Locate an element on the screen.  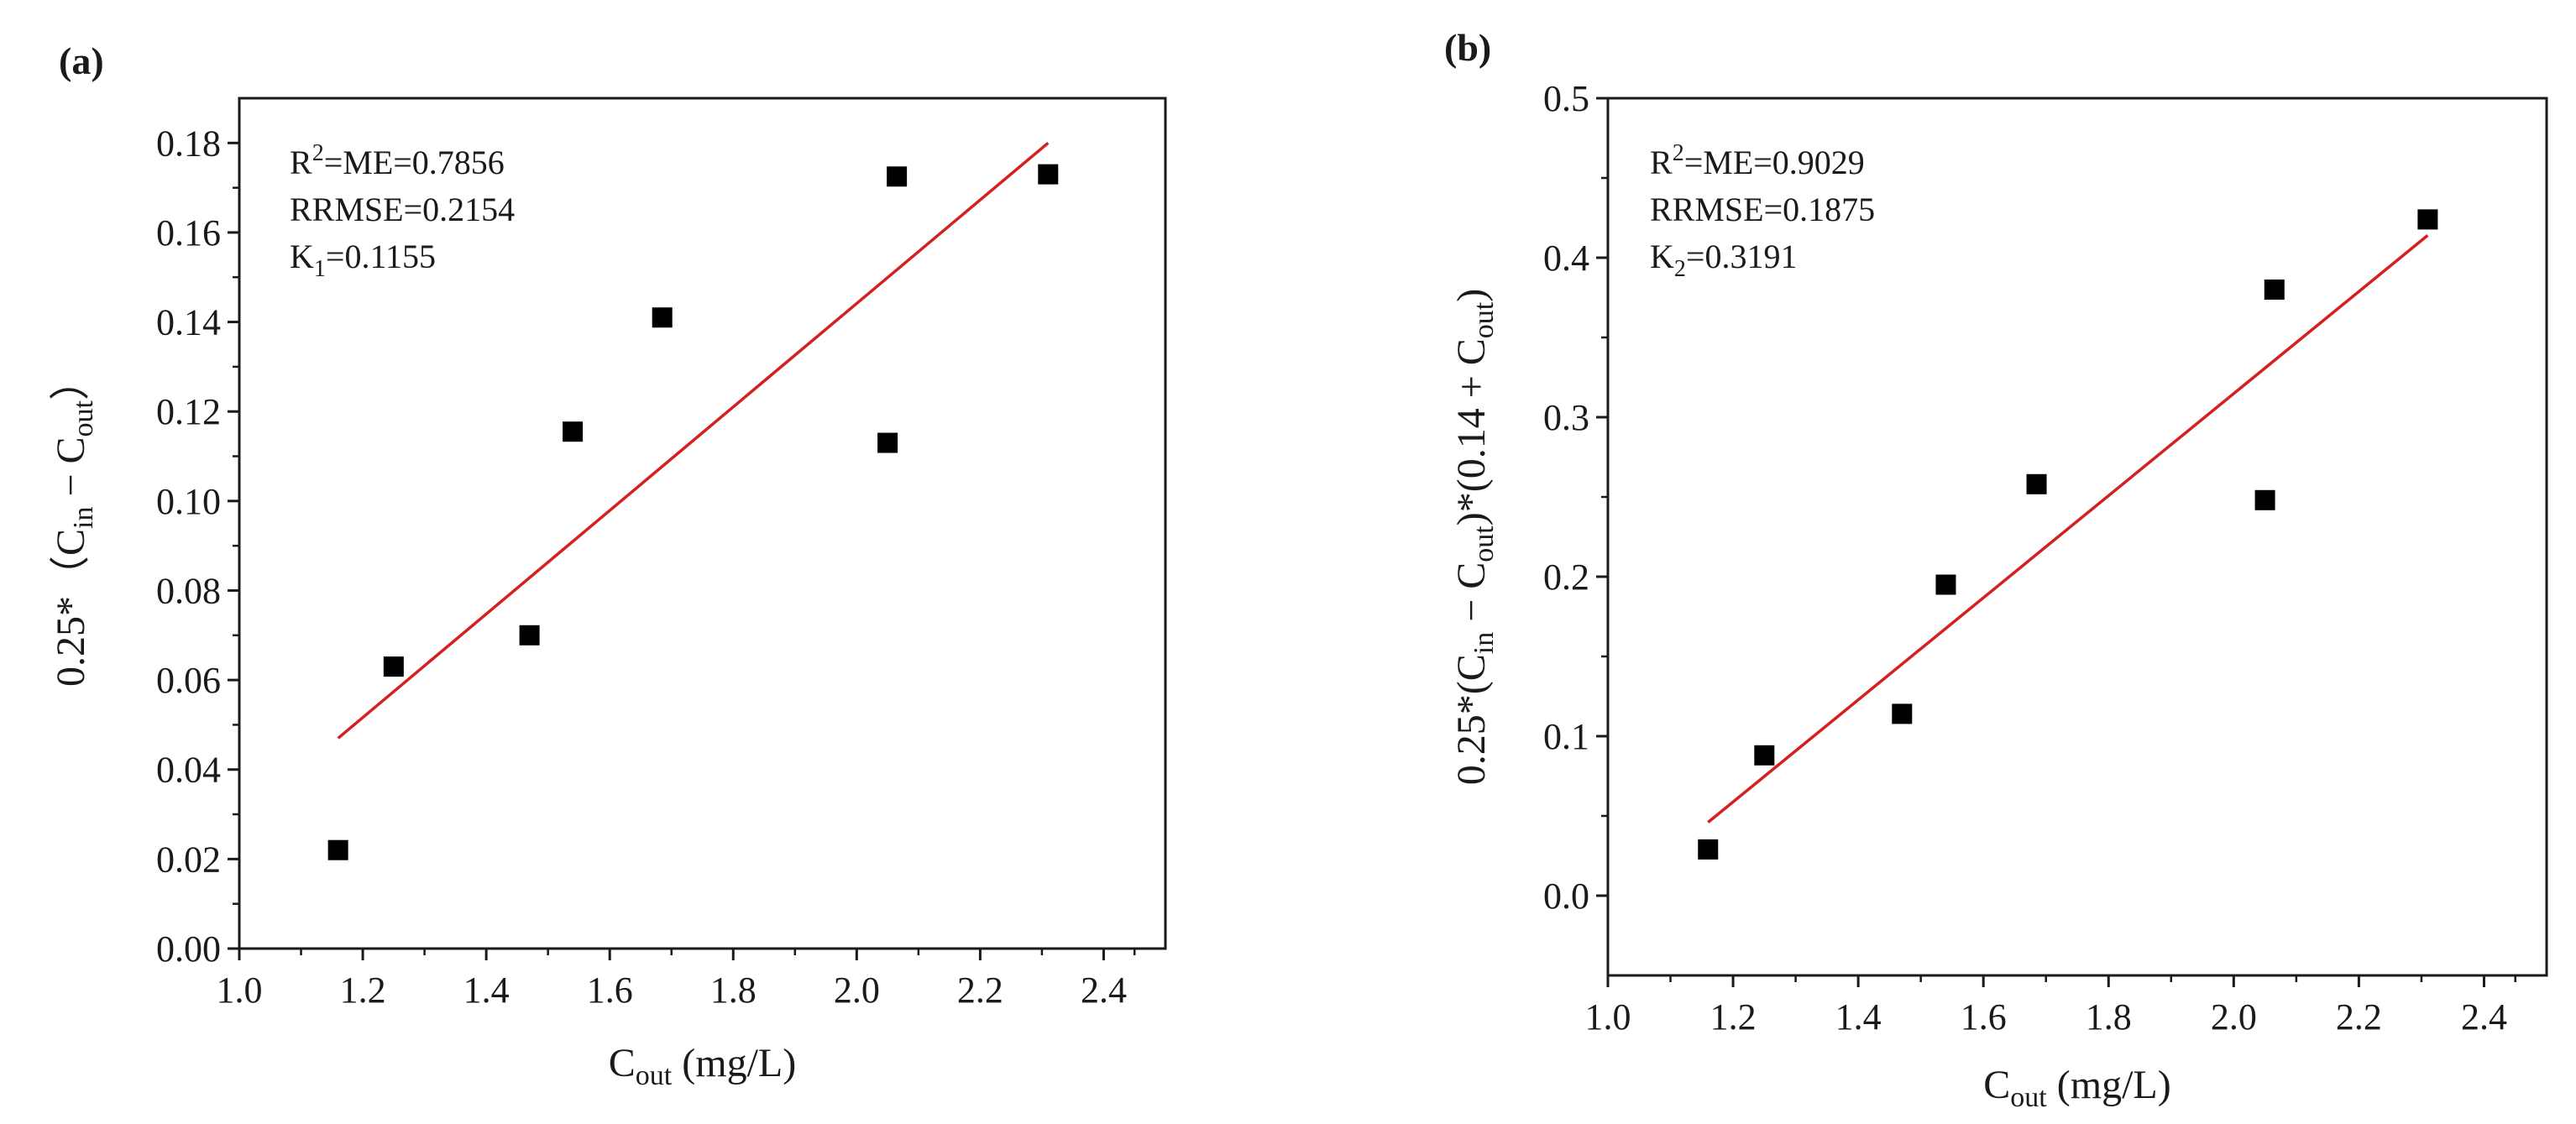
annotation-tail: =ME=0.9029 is located at coordinates (1774, 162).